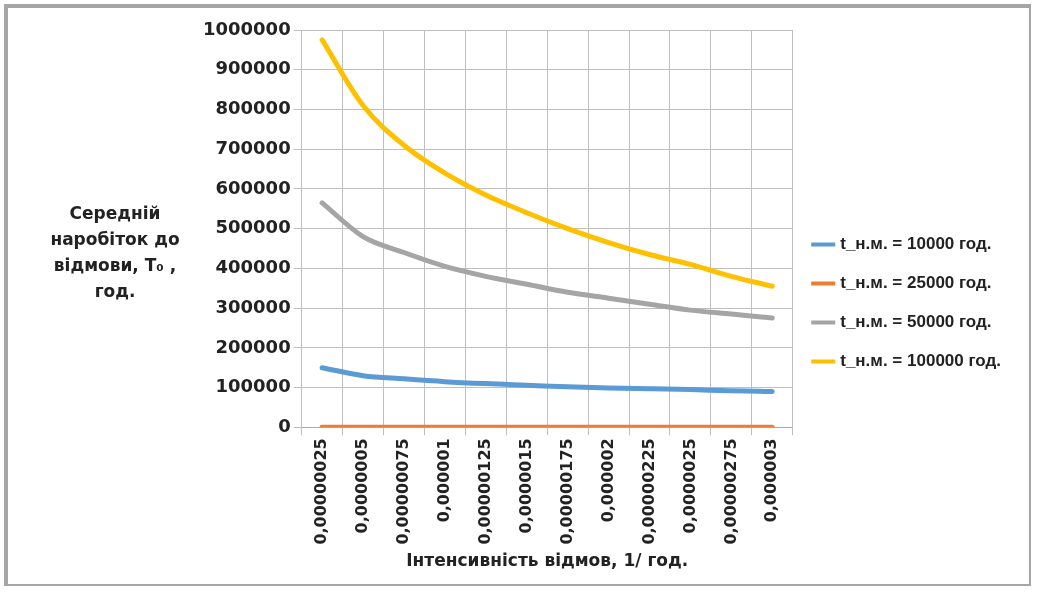  Describe the element at coordinates (607, 480) in the screenshot. I see `x-tick-label: 0,000002` at that location.